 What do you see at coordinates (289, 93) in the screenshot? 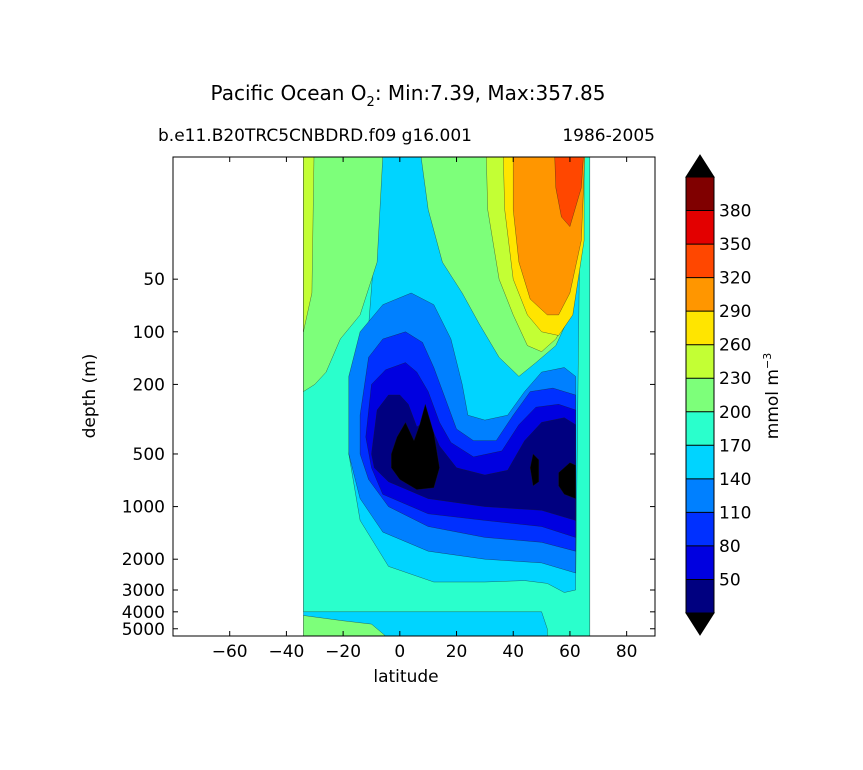
I see `chart-title-main: Pacific Ocean O` at bounding box center [289, 93].